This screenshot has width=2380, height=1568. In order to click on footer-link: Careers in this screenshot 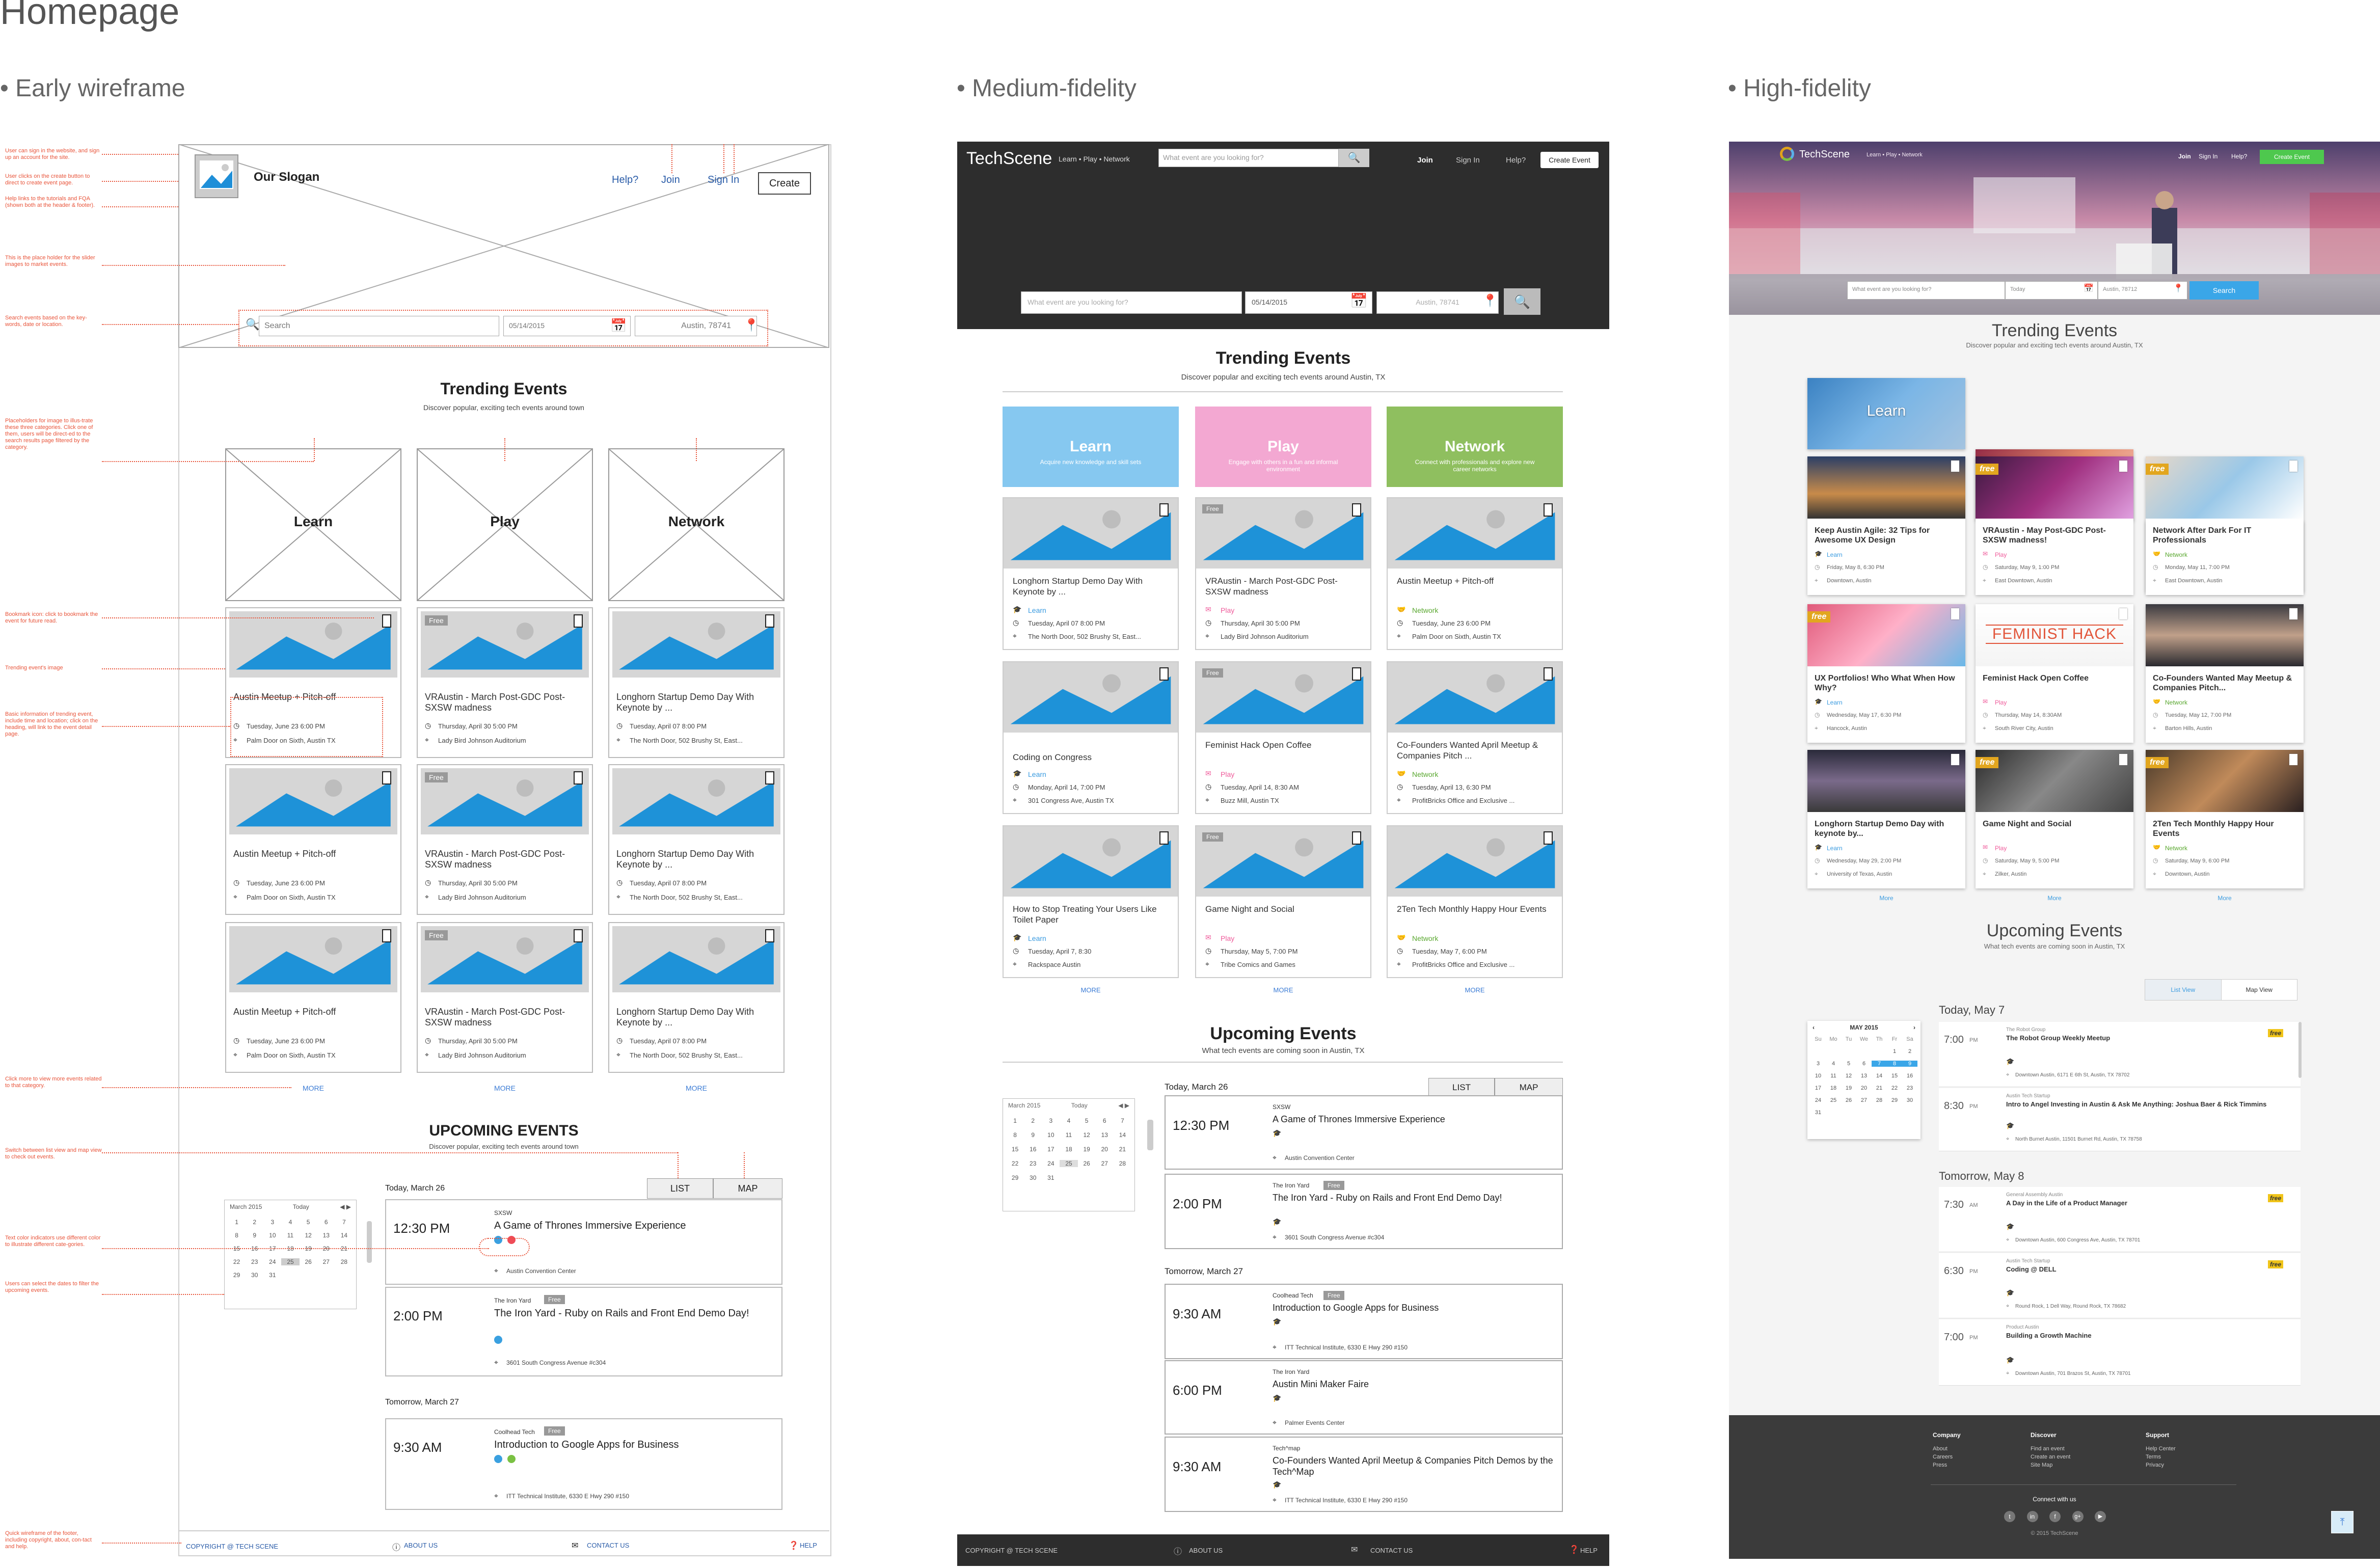, I will do `click(1943, 1457)`.